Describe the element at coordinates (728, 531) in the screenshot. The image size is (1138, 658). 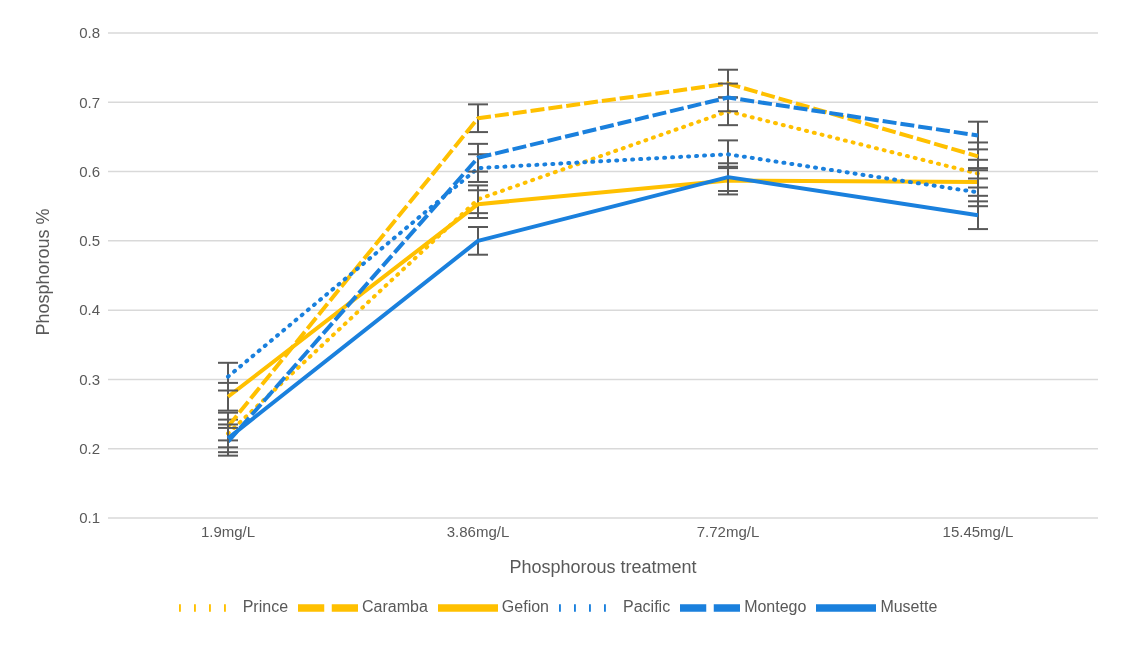
I see `x-tick-label: 7.72mg/L` at that location.